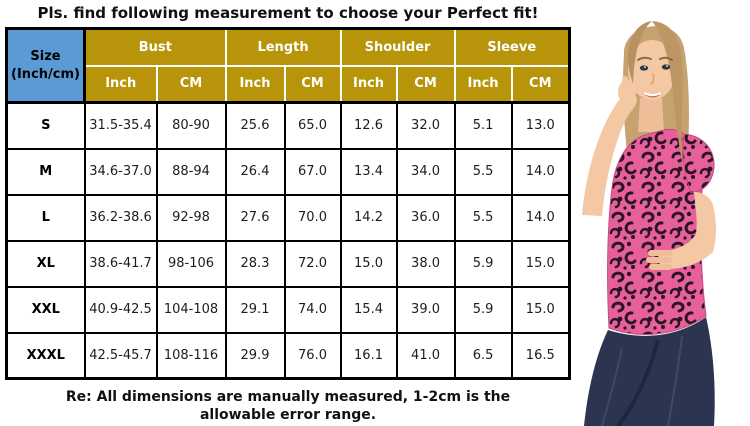 The width and height of the screenshot is (750, 426). Describe the element at coordinates (425, 171) in the screenshot. I see `cell: 34.0` at that location.